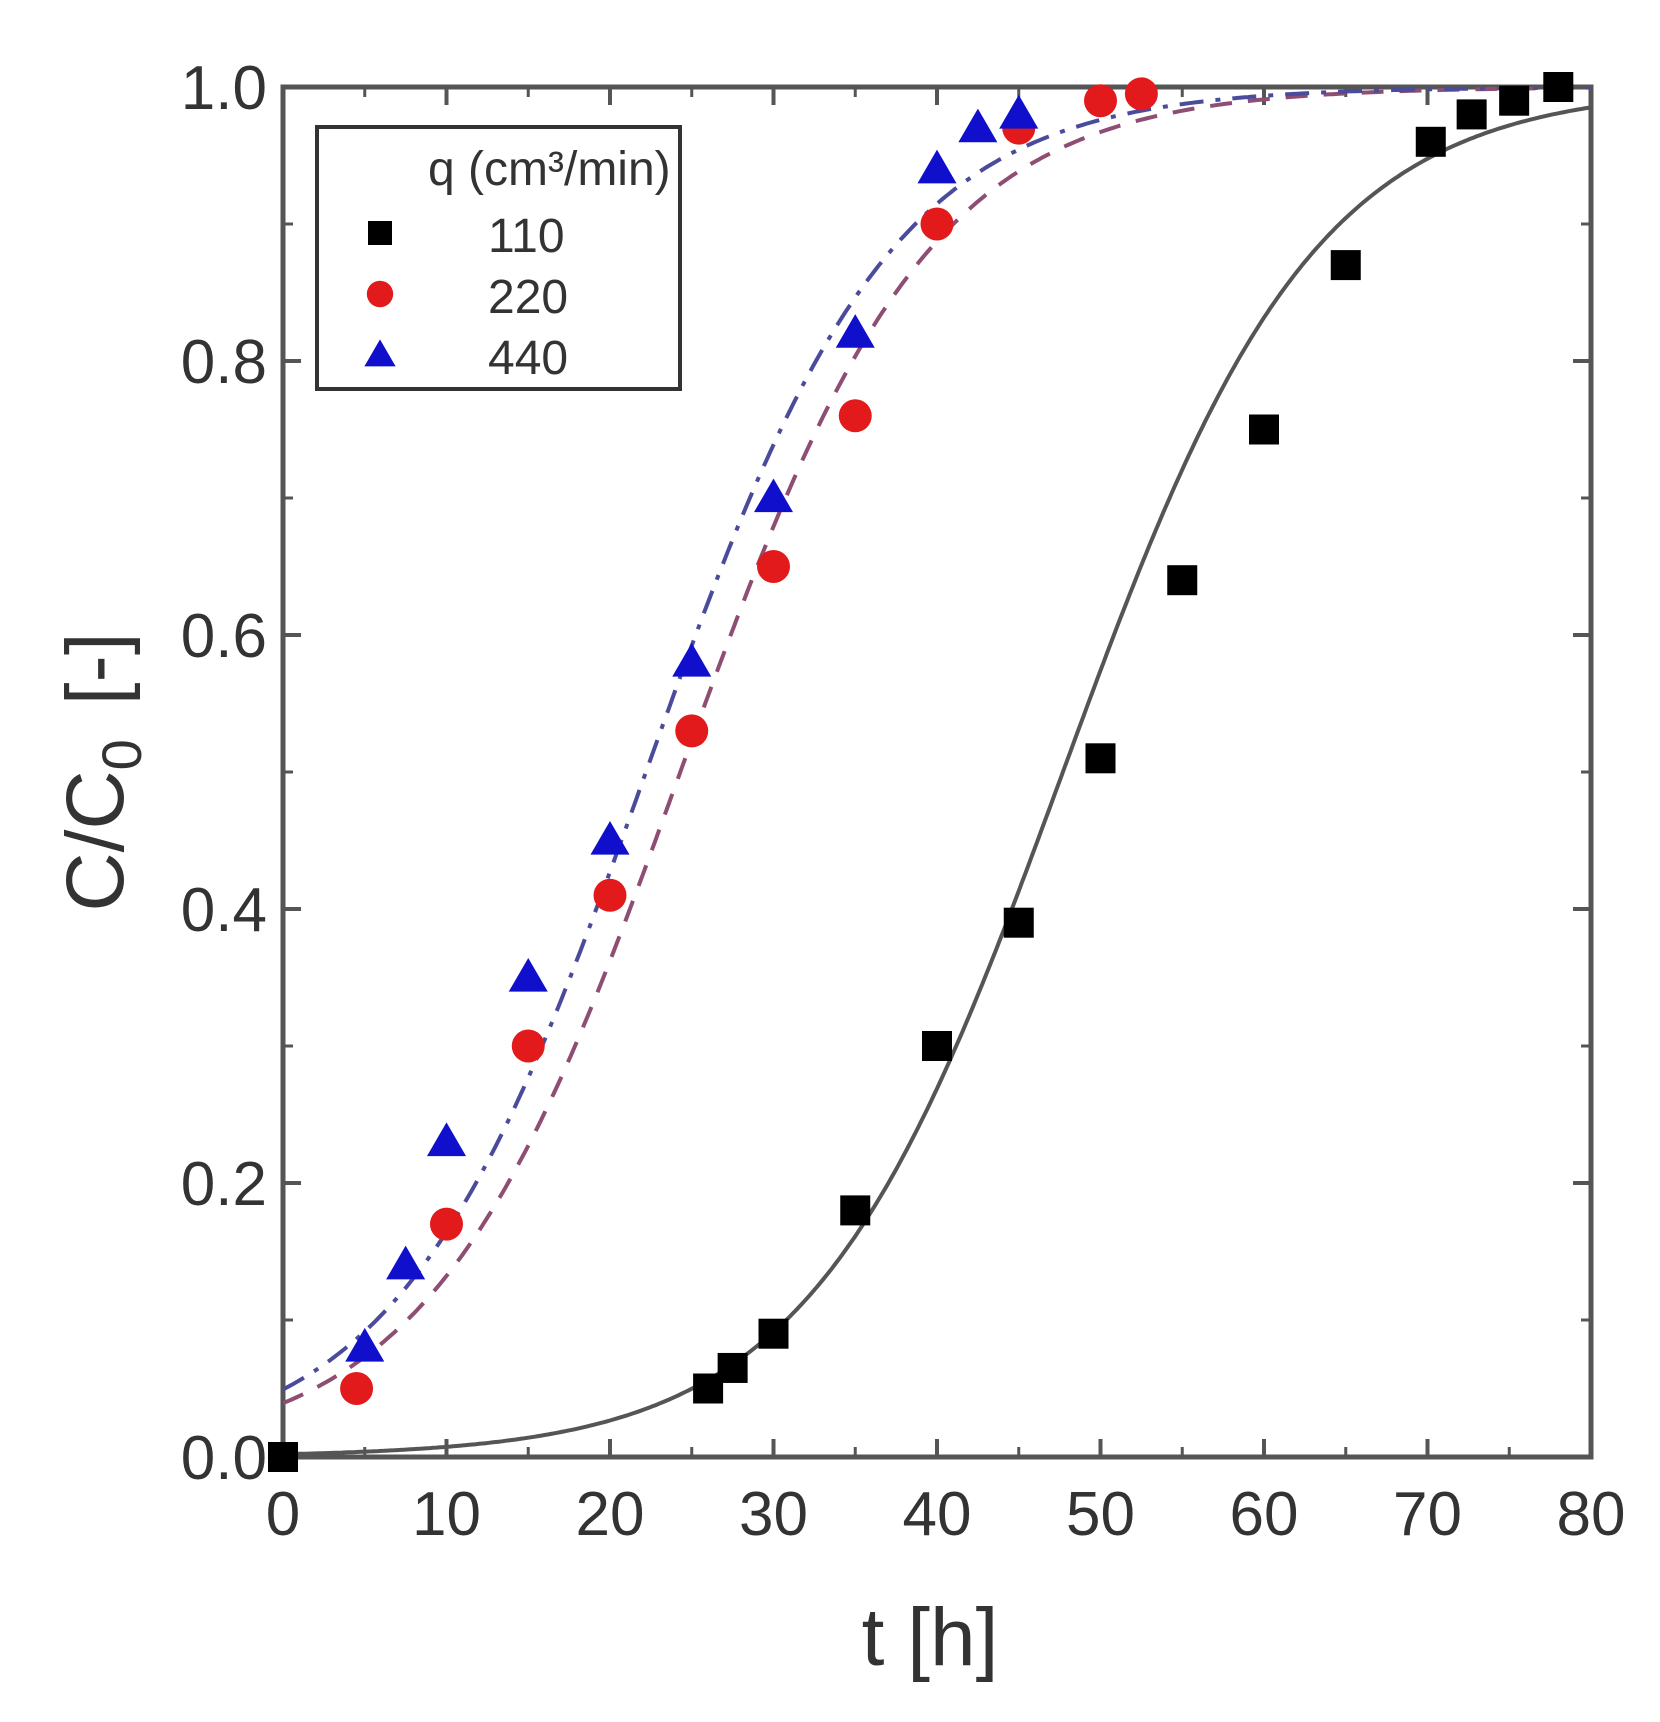  Describe the element at coordinates (773, 1514) in the screenshot. I see `x-tick-label-30: 30` at that location.